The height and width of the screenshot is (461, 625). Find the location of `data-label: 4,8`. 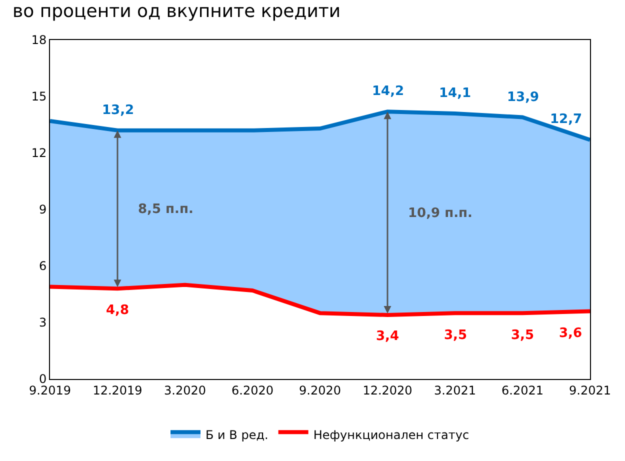

data-label: 4,8 is located at coordinates (118, 310).